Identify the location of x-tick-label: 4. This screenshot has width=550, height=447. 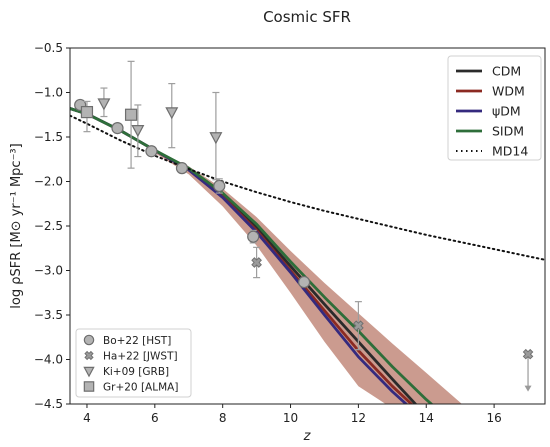
(87, 418).